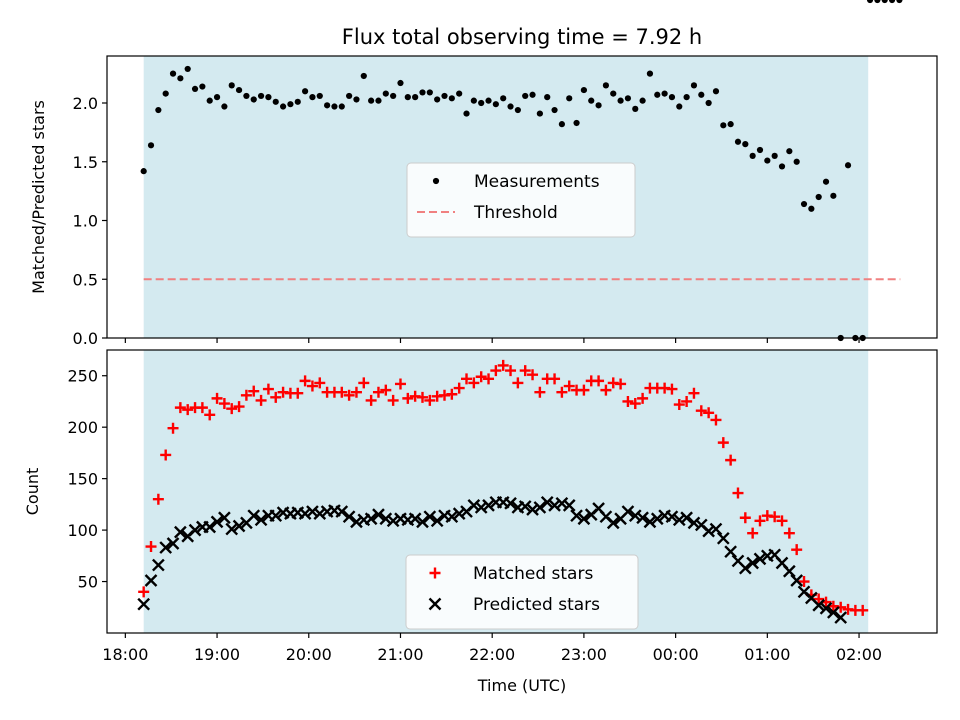  I want to click on x-tick-label: 01:00, so click(767, 654).